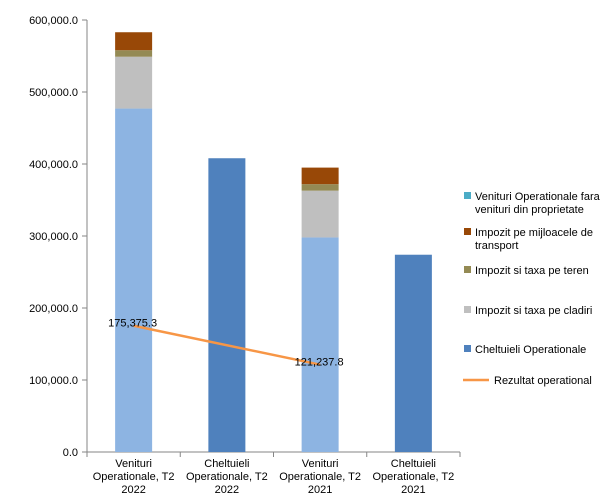 The image size is (611, 502). I want to click on legend-label: Impozit pe mijloacele de transport, so click(534, 239).